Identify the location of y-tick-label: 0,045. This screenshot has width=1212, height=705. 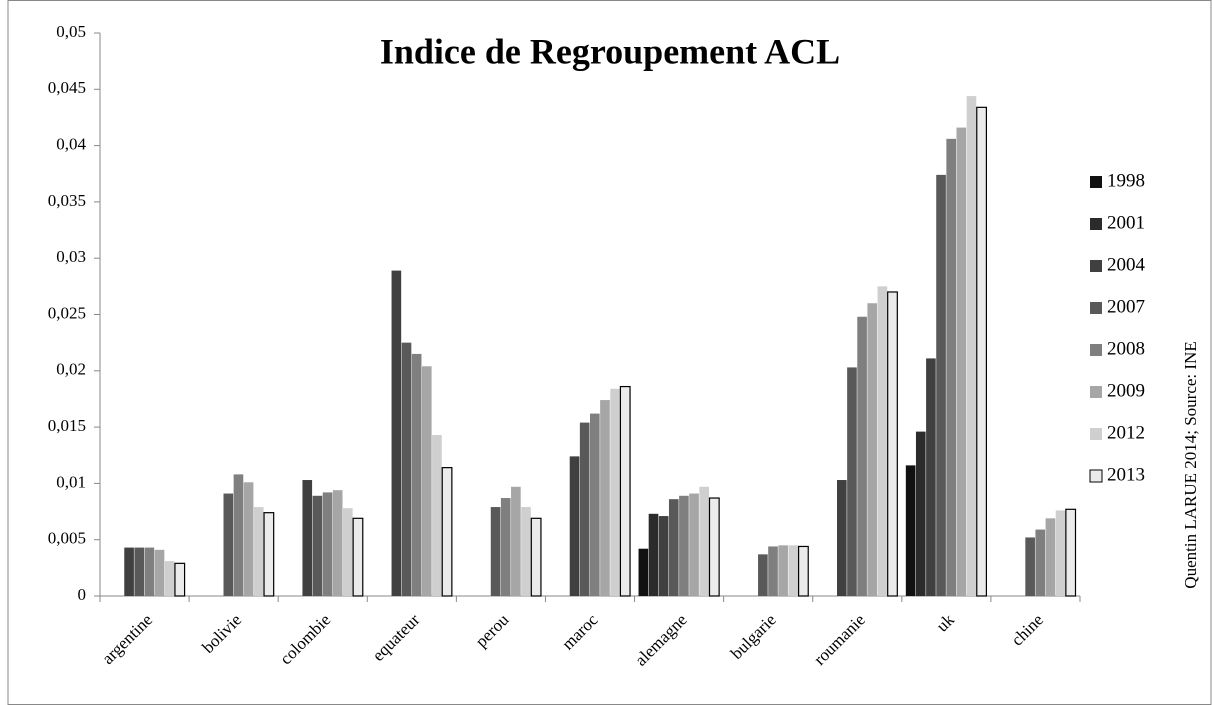
(67, 87).